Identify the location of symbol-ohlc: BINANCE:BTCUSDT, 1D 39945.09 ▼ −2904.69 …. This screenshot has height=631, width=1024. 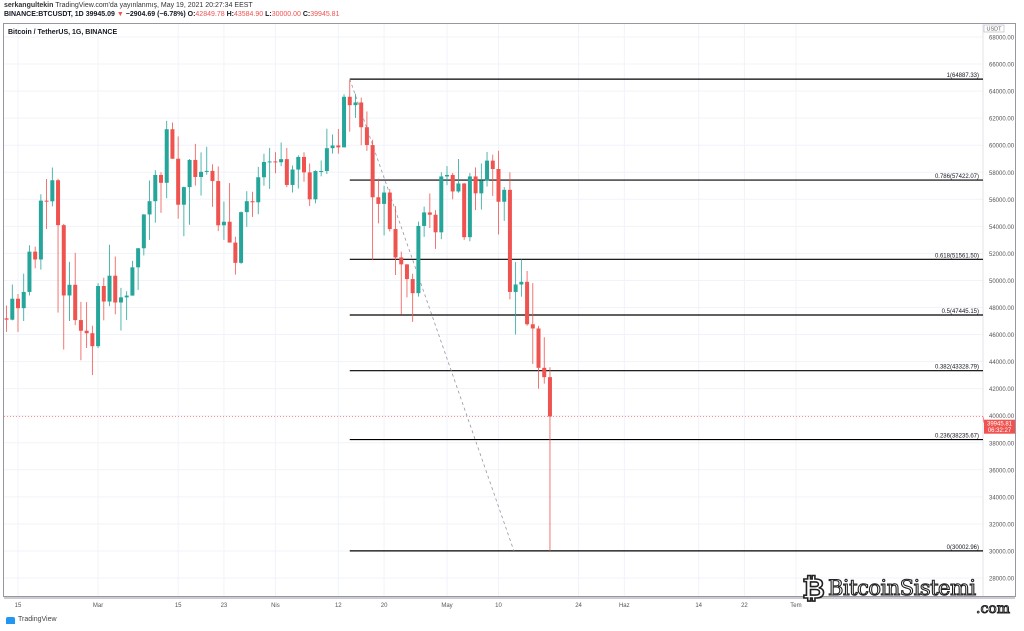
(171, 15).